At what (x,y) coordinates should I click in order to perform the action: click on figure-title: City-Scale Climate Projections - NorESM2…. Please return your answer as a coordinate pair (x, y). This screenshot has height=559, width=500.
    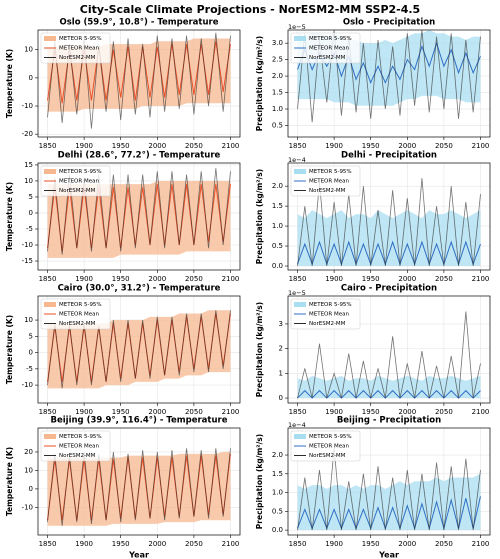
    Looking at the image, I should click on (250, 9).